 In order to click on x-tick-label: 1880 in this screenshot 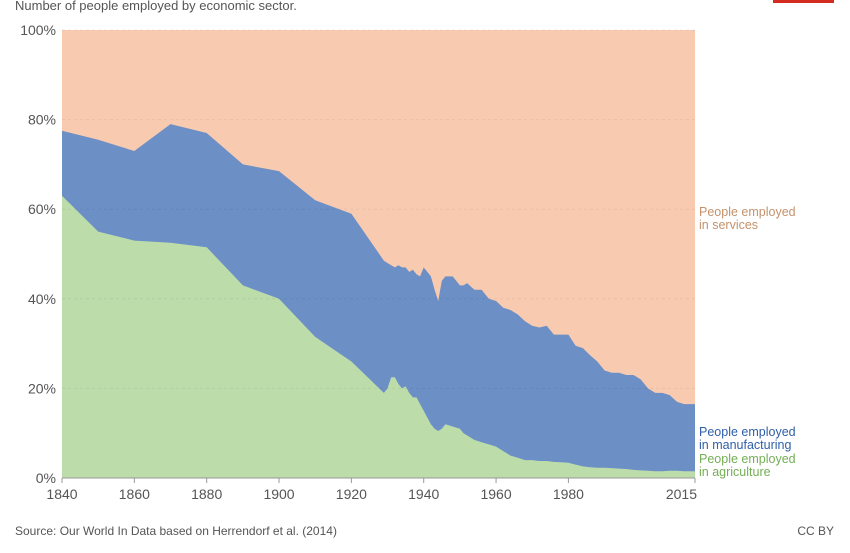, I will do `click(206, 494)`.